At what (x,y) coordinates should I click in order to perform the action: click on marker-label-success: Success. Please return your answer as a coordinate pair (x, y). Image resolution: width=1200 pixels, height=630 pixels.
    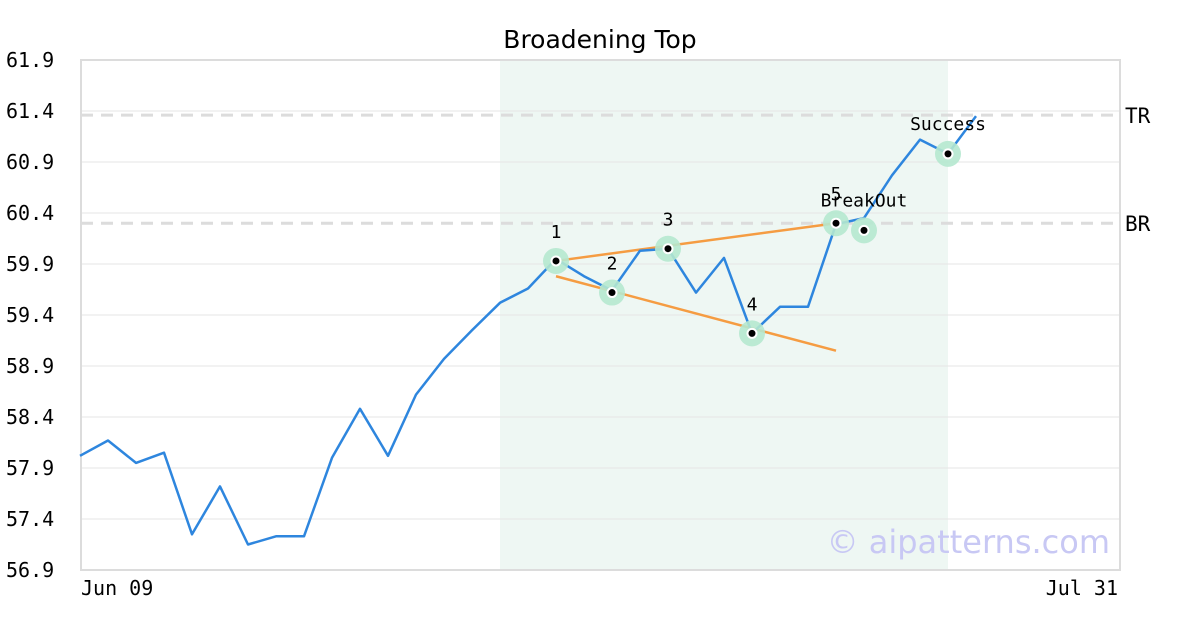
    Looking at the image, I should click on (948, 124).